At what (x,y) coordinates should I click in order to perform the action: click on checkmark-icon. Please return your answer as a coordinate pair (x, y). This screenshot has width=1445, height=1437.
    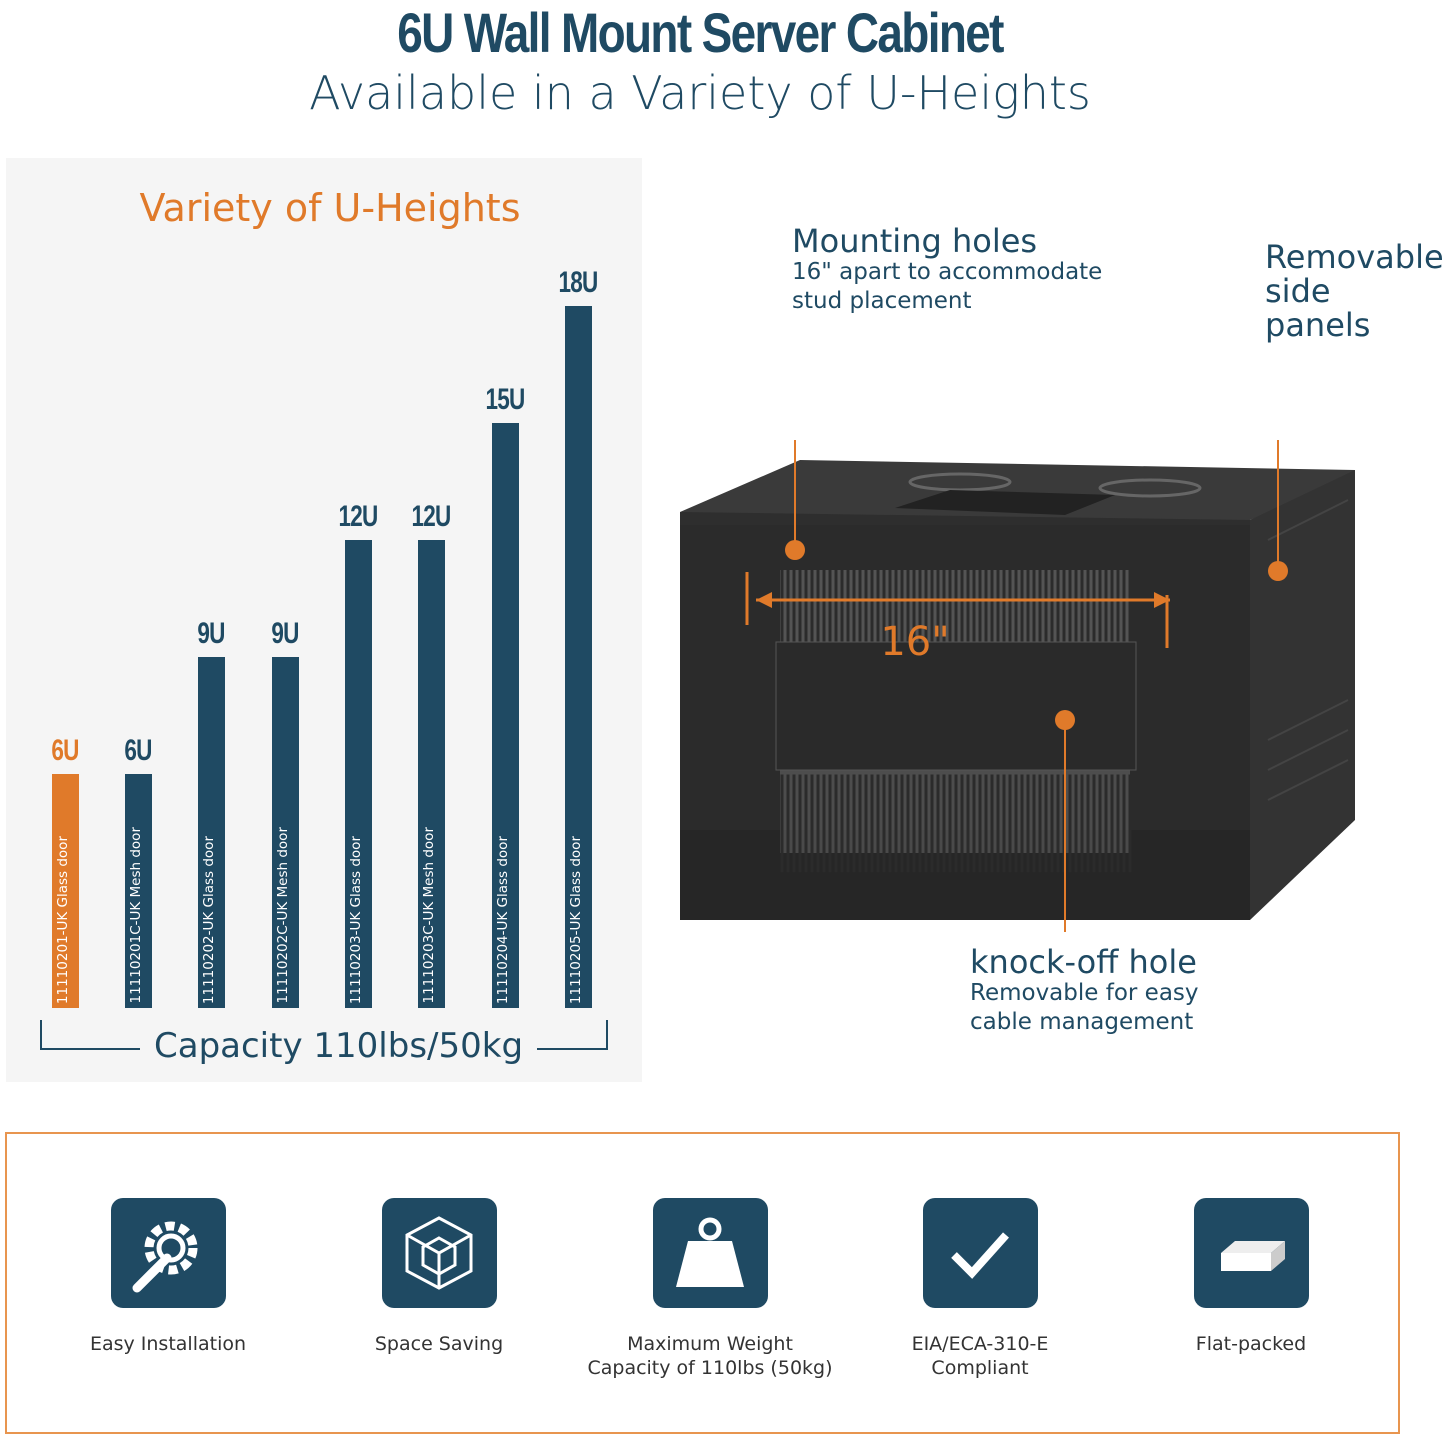
    Looking at the image, I should click on (980, 1253).